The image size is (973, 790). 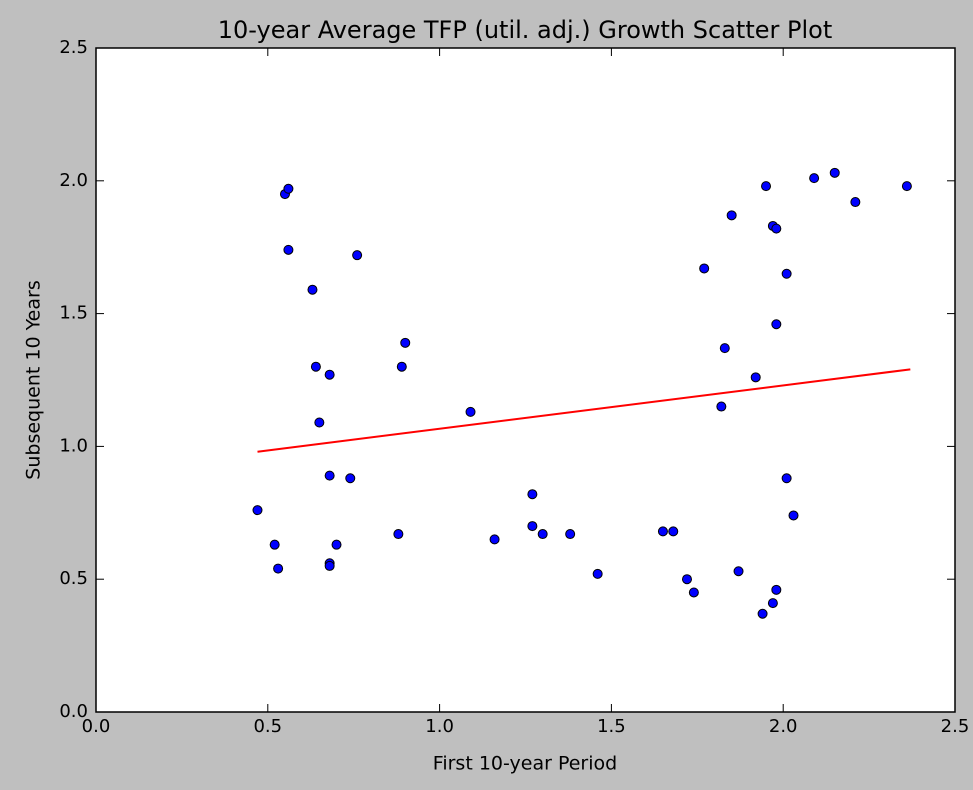 What do you see at coordinates (73, 711) in the screenshot?
I see `y-tick-label: 0.0` at bounding box center [73, 711].